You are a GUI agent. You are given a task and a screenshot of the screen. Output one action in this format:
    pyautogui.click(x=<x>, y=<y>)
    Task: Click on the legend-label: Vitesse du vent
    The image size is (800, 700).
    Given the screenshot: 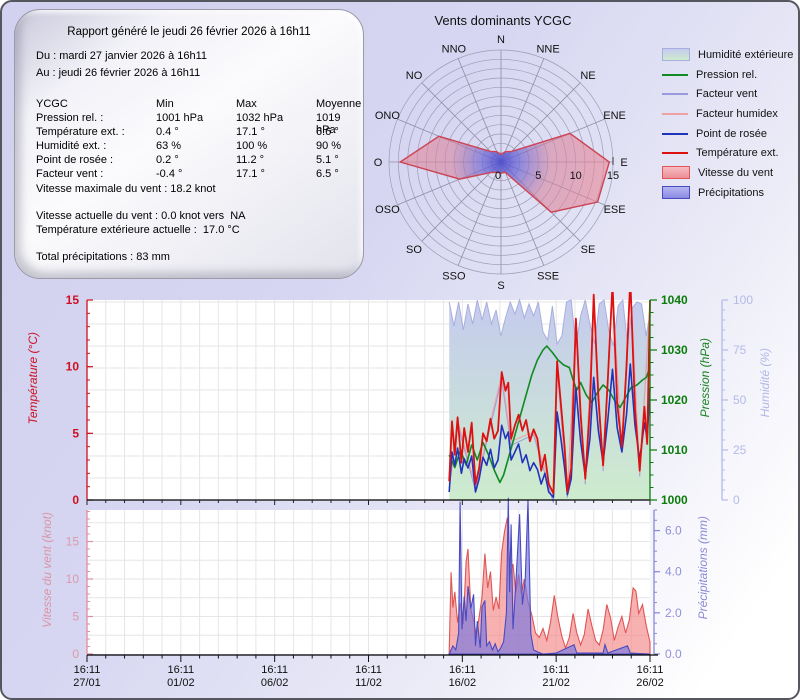 What is the action you would take?
    pyautogui.click(x=736, y=172)
    